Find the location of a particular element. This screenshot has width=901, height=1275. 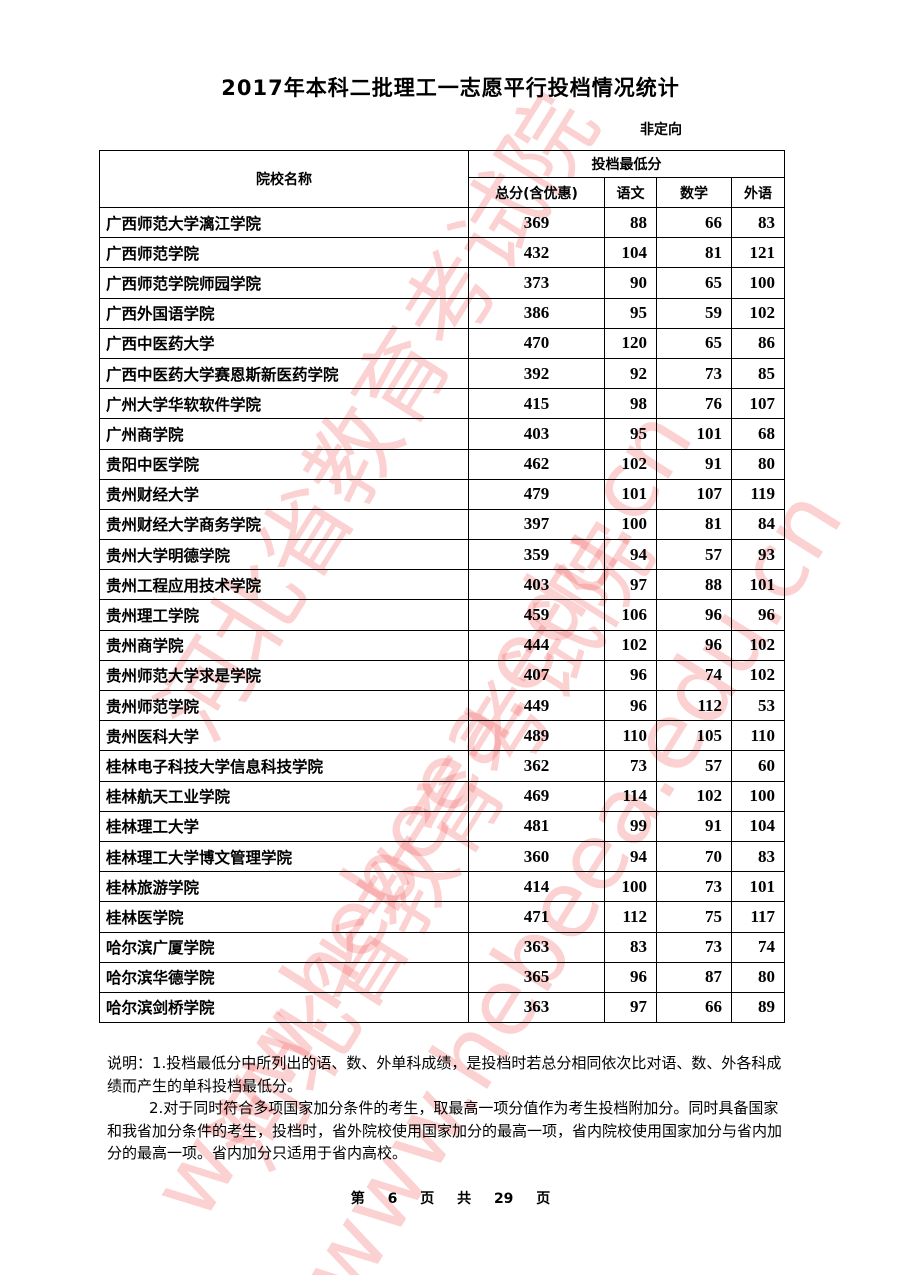

chinese-score: 83 is located at coordinates (630, 947).